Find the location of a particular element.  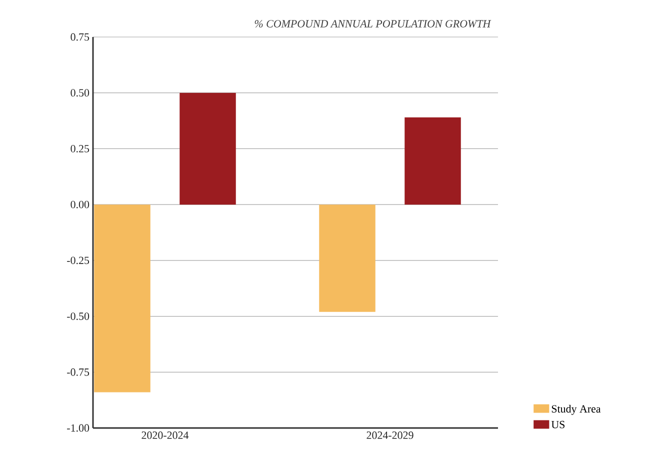

y-tick-label: 0.00 is located at coordinates (80, 204).